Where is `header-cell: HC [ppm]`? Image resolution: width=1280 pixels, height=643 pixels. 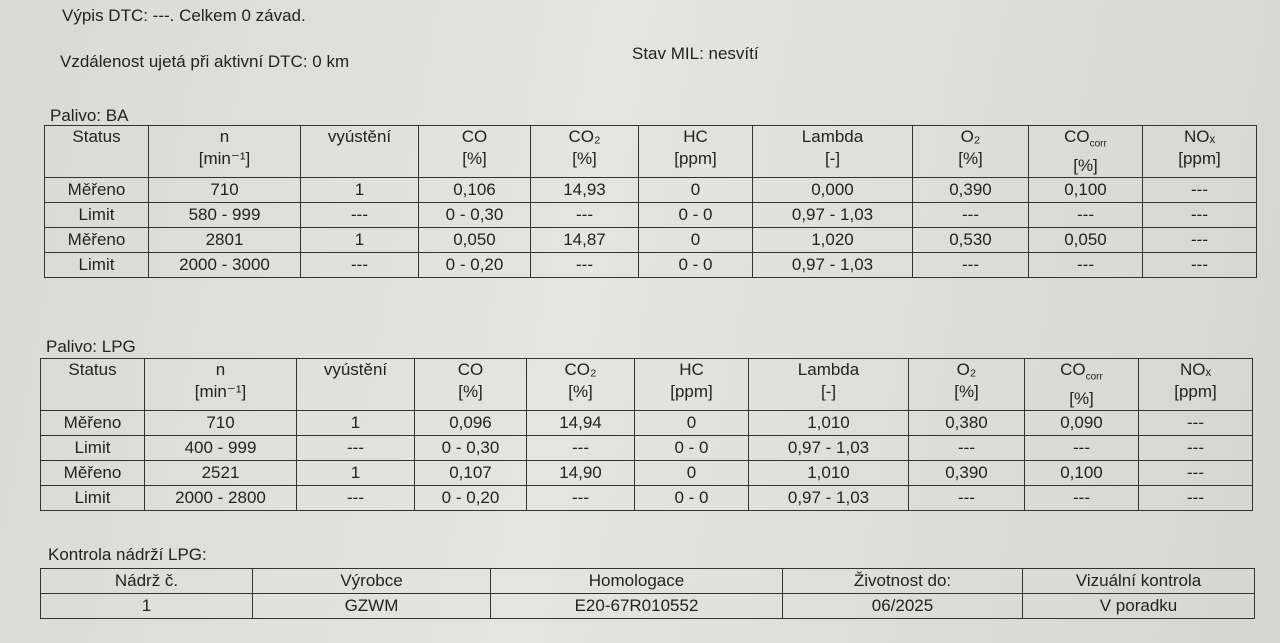 header-cell: HC [ppm] is located at coordinates (691, 384).